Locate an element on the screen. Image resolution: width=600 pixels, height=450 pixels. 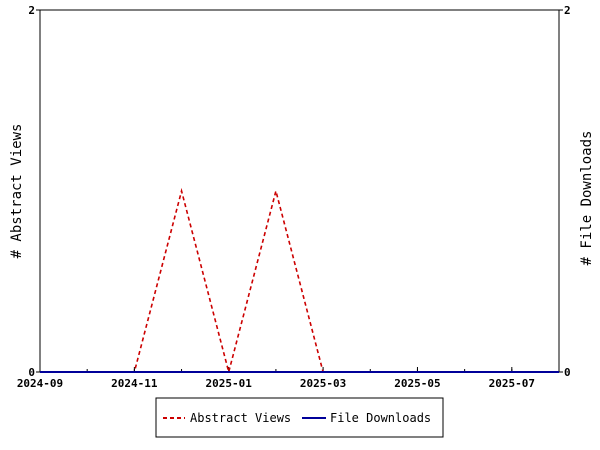
y-right-tick-label-1: 2 is located at coordinates (567, 10).